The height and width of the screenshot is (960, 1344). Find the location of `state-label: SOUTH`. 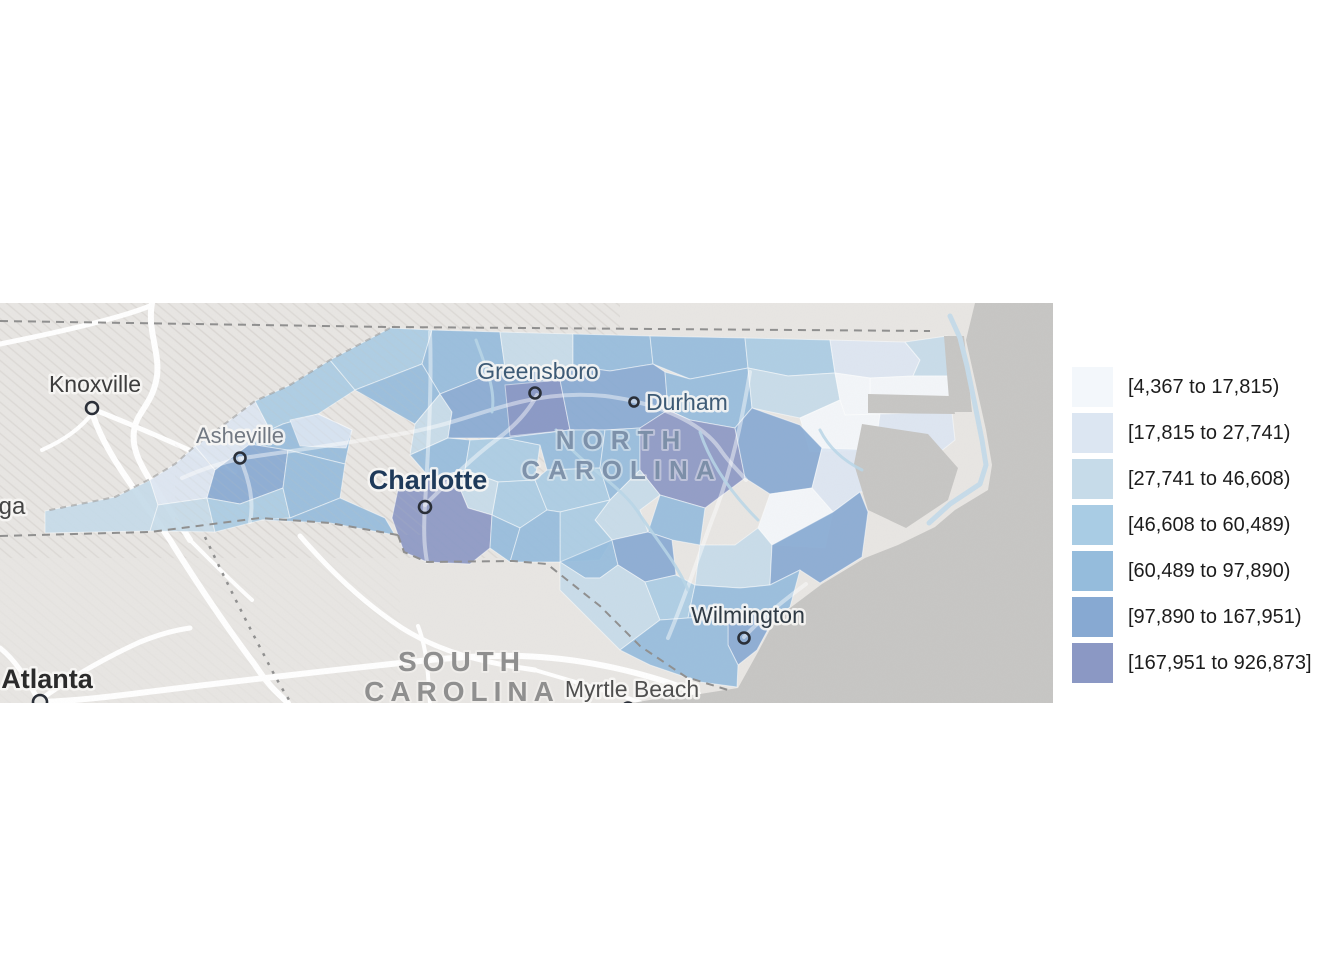

state-label: SOUTH is located at coordinates (462, 661).